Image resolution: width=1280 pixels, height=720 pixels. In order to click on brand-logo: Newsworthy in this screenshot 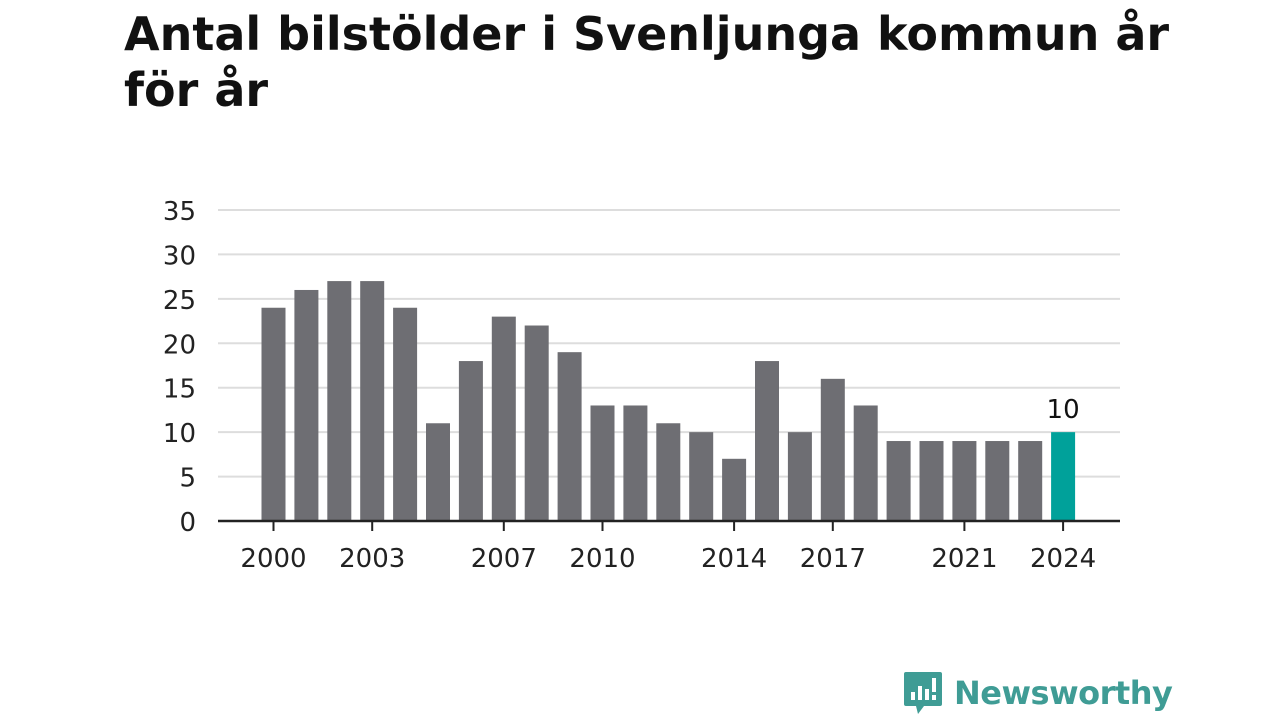, I will do `click(1037, 693)`.